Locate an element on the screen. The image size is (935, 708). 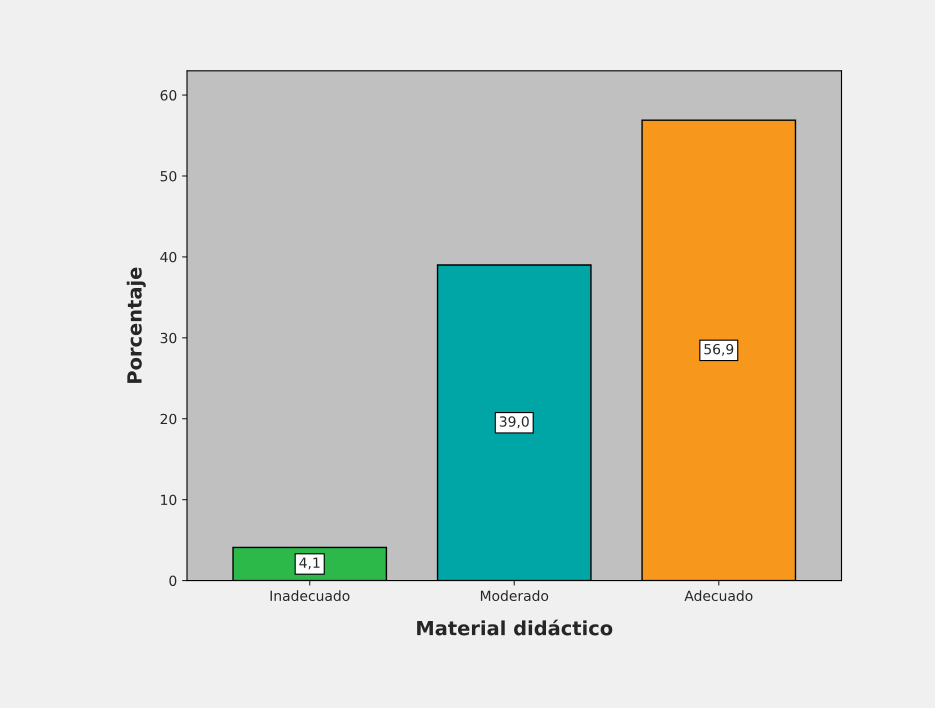
x-tick-label: Inadecuado is located at coordinates (310, 596).